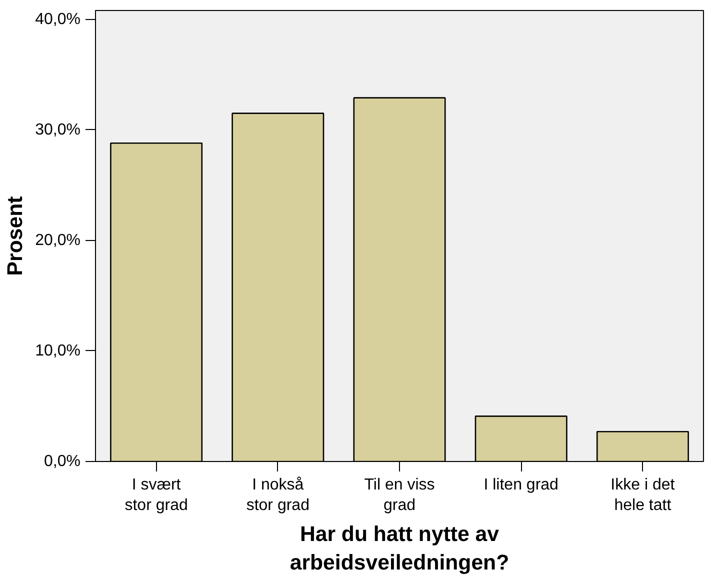 This screenshot has height=577, width=711. What do you see at coordinates (156, 495) in the screenshot?
I see `x-tick-label: I svært stor grad` at bounding box center [156, 495].